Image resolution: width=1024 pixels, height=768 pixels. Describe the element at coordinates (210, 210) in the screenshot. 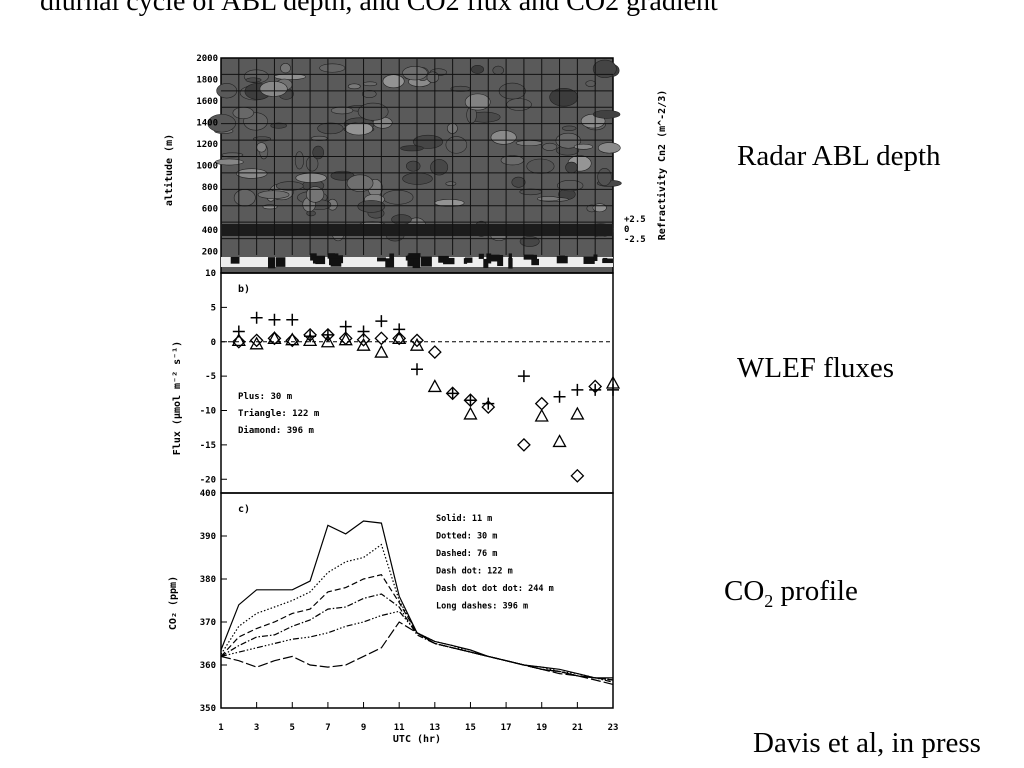

I see `radar-y-tick-label: 600` at that location.